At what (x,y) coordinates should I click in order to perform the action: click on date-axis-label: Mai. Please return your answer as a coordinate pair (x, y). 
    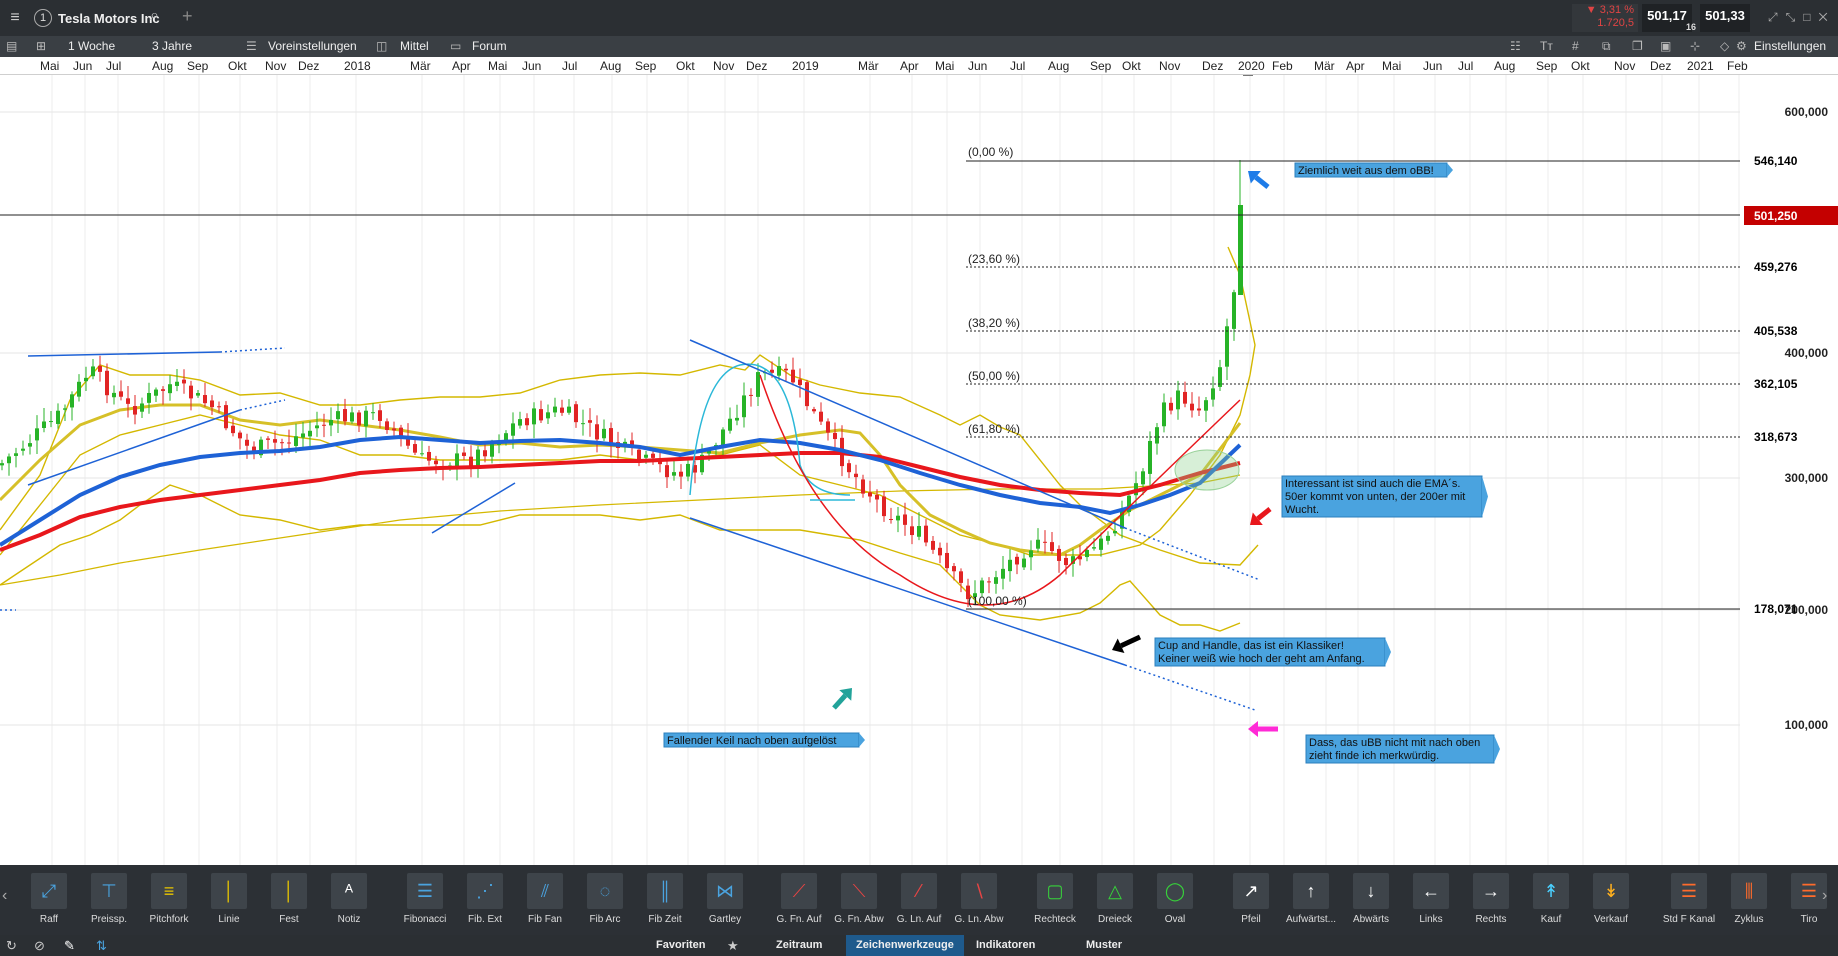
    Looking at the image, I should click on (945, 66).